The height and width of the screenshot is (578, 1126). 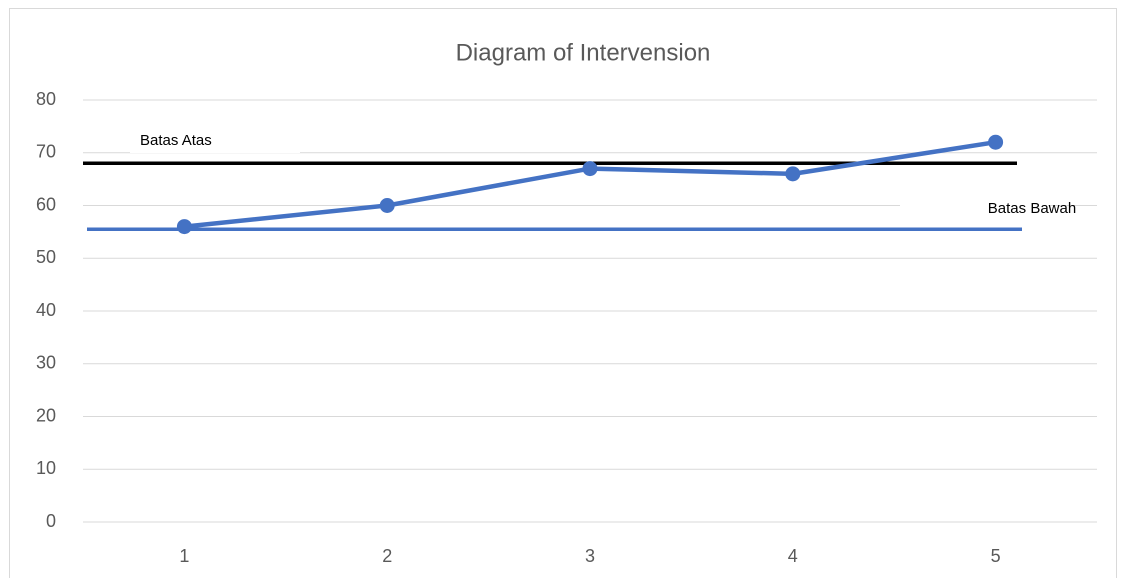 What do you see at coordinates (996, 556) in the screenshot?
I see `x-tick-label: 5` at bounding box center [996, 556].